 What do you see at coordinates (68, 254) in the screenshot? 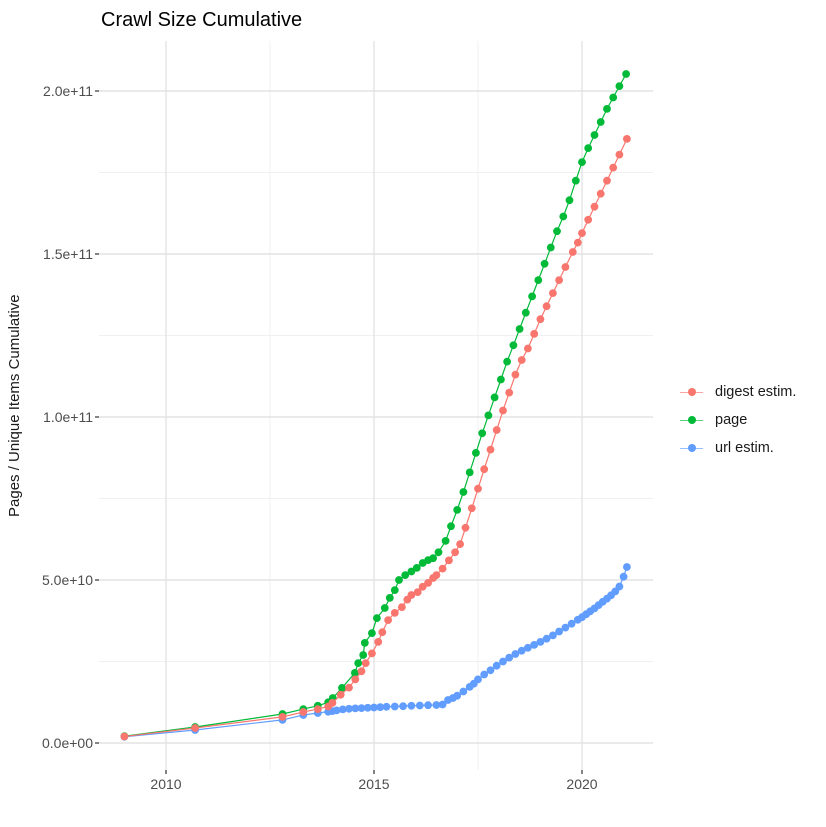
I see `y-tick-label: 1.5e+11` at bounding box center [68, 254].